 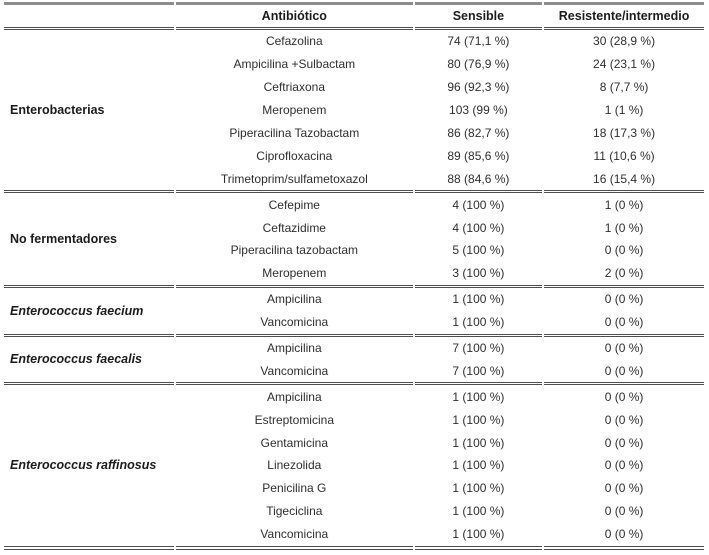 I want to click on sensible-cell: 96 (92,3 %), so click(x=478, y=87).